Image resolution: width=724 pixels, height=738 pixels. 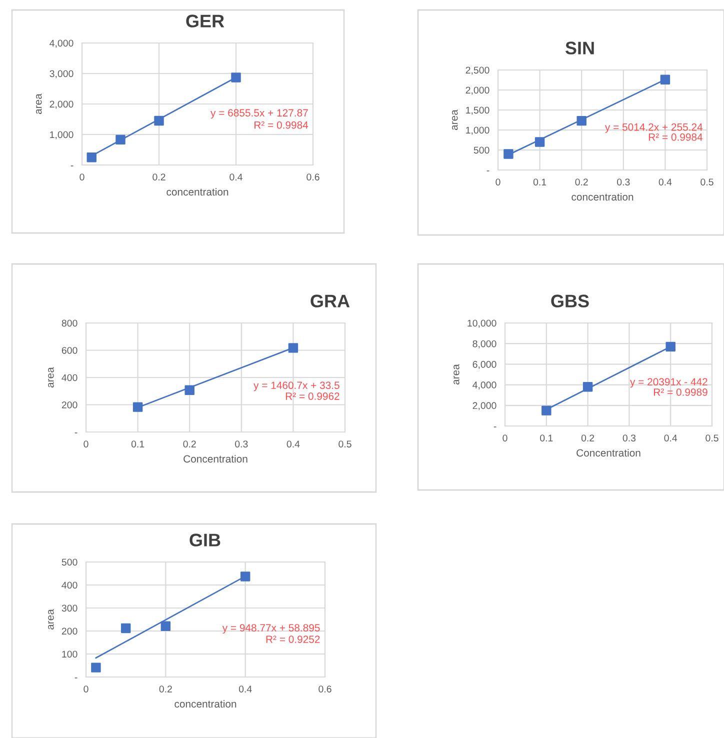 I want to click on y-tick-label: 300, so click(x=70, y=608).